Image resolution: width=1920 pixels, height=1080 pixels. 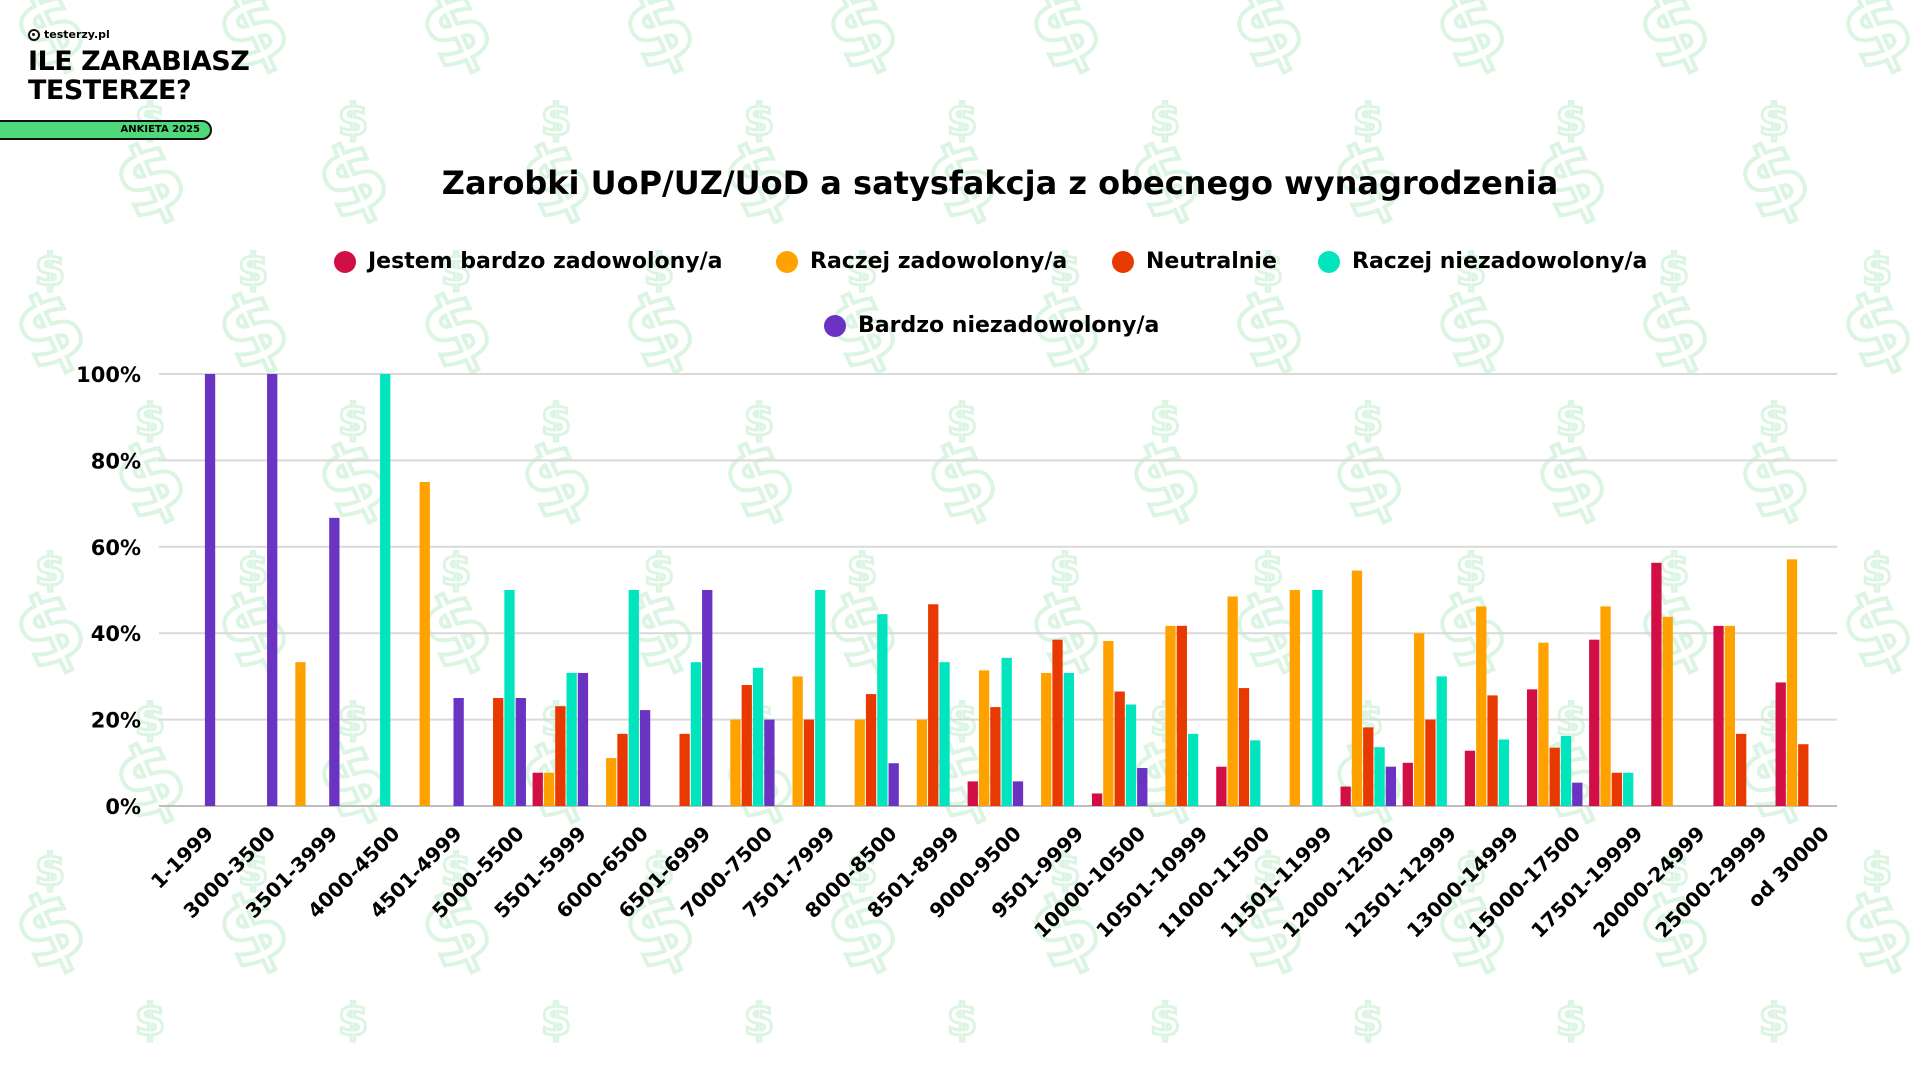 What do you see at coordinates (116, 461) in the screenshot?
I see `y-tick-label: 80%` at bounding box center [116, 461].